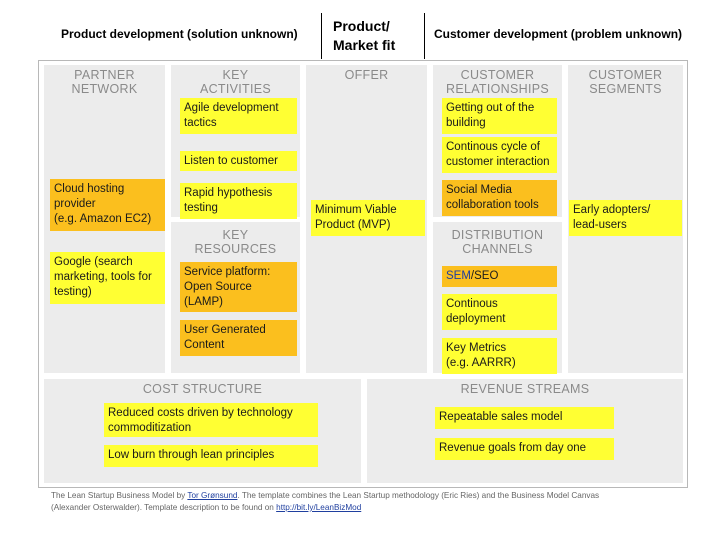 This screenshot has width=728, height=546. I want to click on header-right: Customer development (problem unknown), so click(558, 34).